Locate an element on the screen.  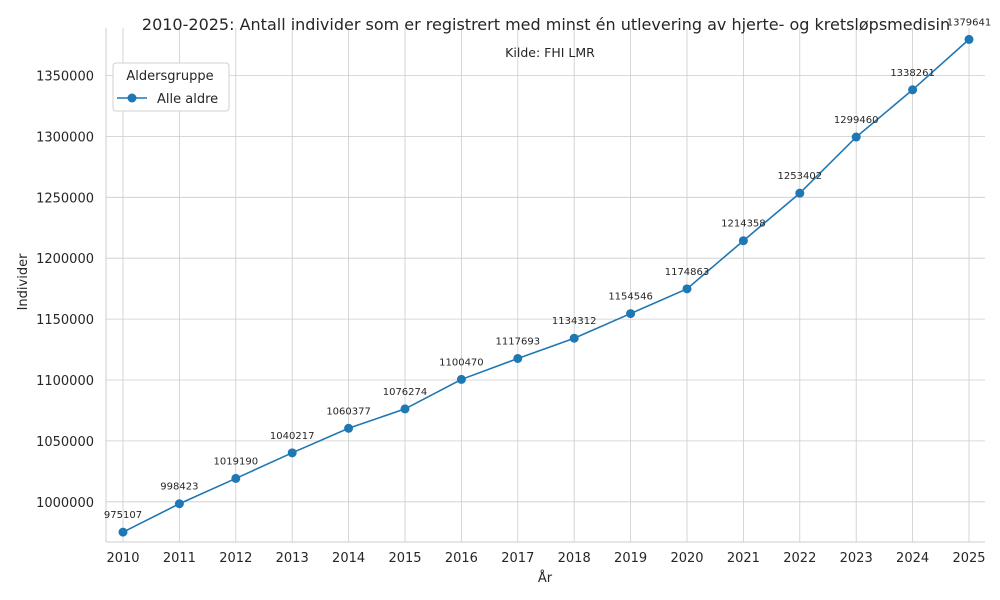
data-label: 998423 is located at coordinates (179, 487).